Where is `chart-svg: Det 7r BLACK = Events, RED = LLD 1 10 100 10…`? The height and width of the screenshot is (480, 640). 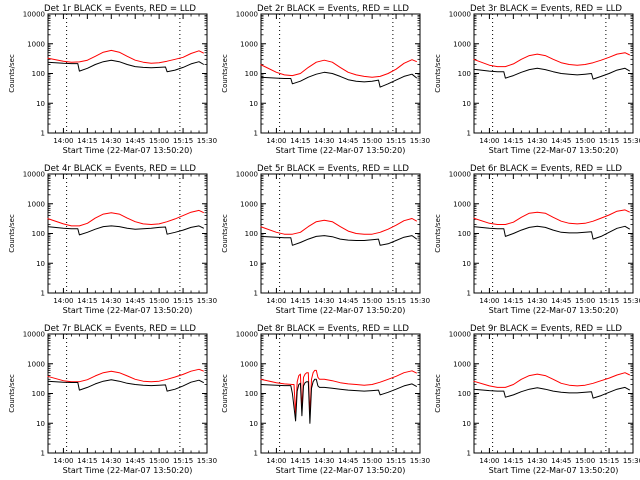
chart-svg: Det 7r BLACK = Events, RED = LLD 1 10 100 10… is located at coordinates (112, 399).